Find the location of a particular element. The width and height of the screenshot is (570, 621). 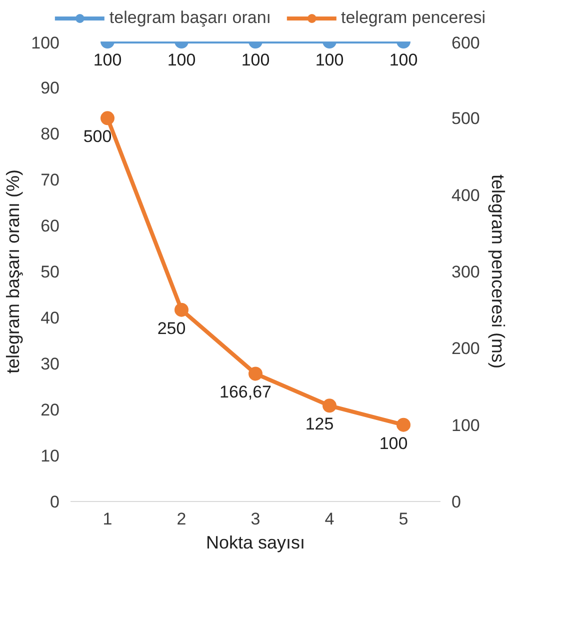

y2-tick-label: 400 is located at coordinates (466, 195).